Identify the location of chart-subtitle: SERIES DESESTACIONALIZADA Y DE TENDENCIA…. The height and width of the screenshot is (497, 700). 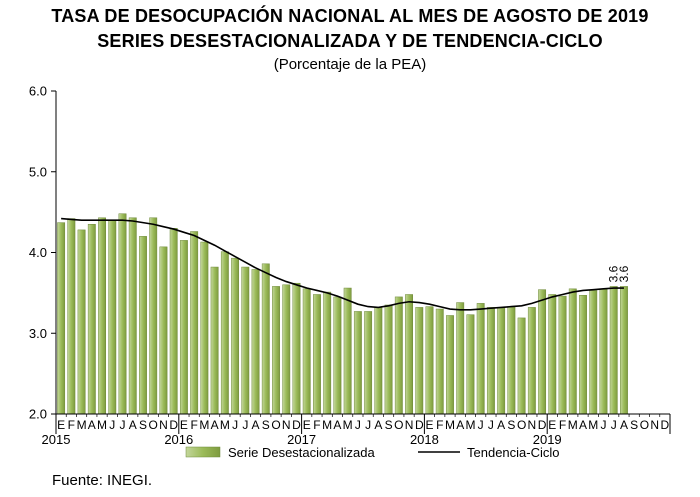
(350, 41).